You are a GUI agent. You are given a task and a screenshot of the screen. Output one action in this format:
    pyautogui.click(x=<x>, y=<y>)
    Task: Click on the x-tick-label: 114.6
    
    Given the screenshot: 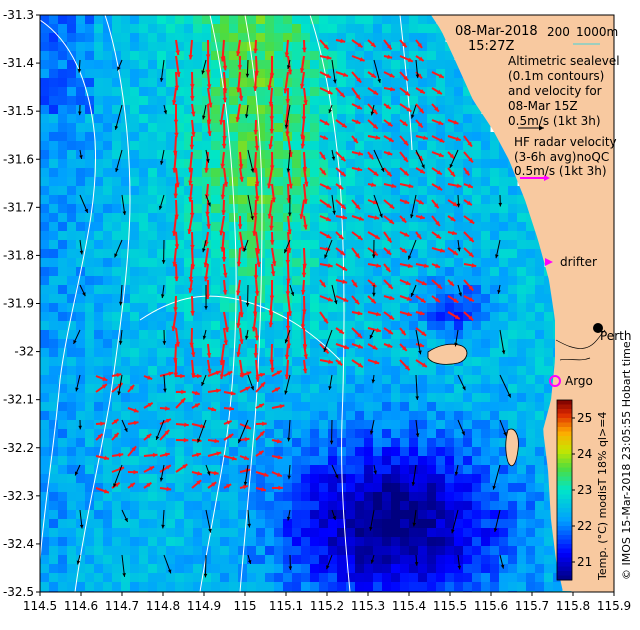 What is the action you would take?
    pyautogui.click(x=81, y=606)
    